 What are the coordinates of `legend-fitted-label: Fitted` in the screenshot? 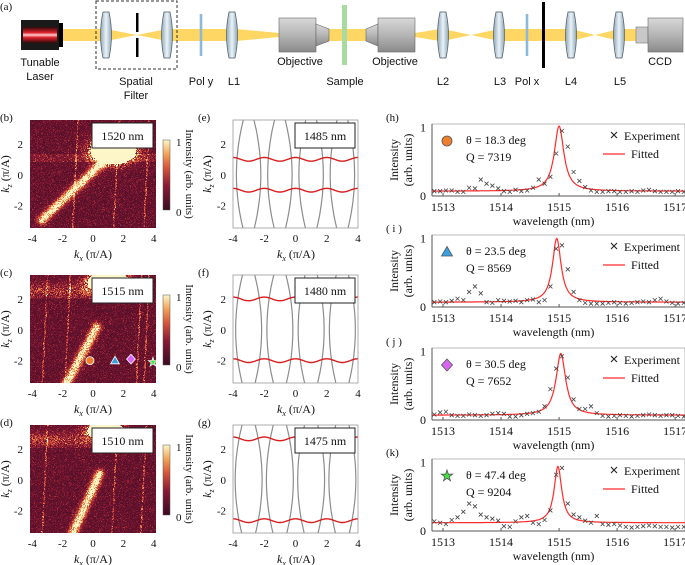 It's located at (645, 154).